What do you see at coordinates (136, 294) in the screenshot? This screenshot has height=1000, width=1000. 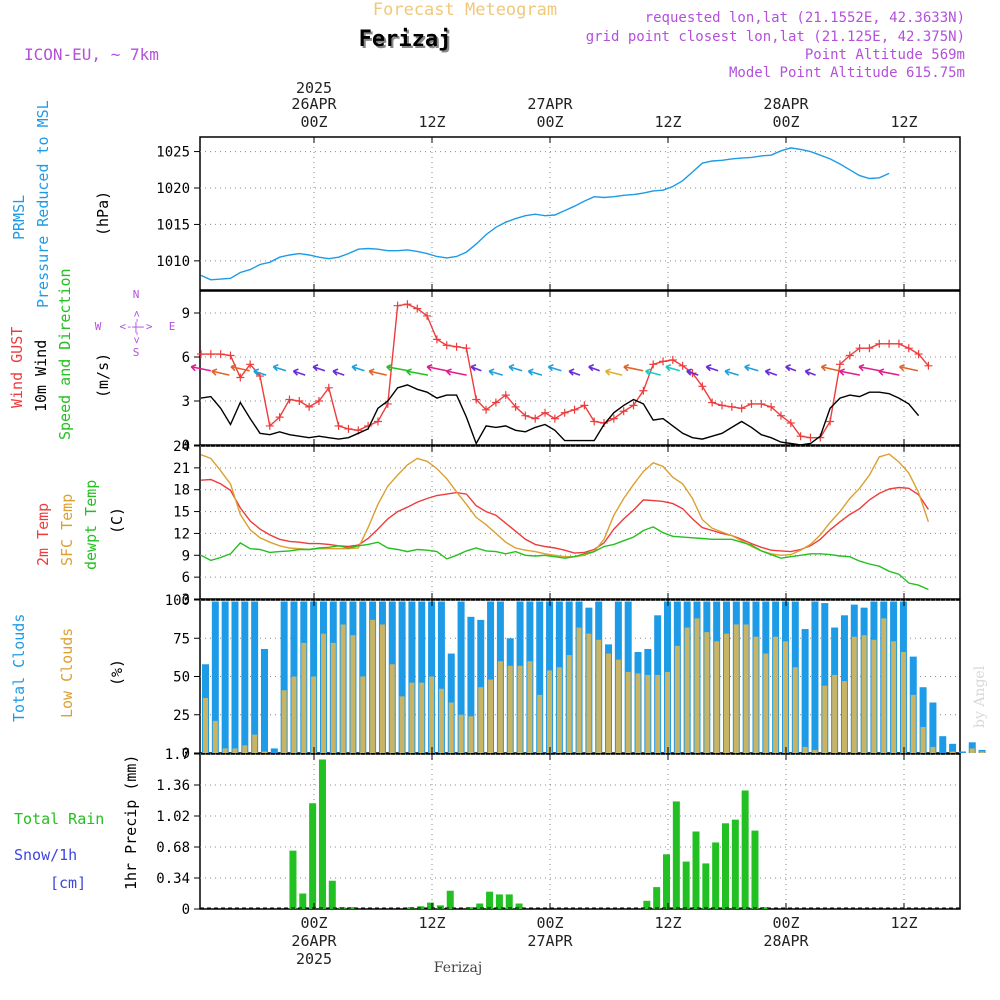 I see `compass-n: N` at bounding box center [136, 294].